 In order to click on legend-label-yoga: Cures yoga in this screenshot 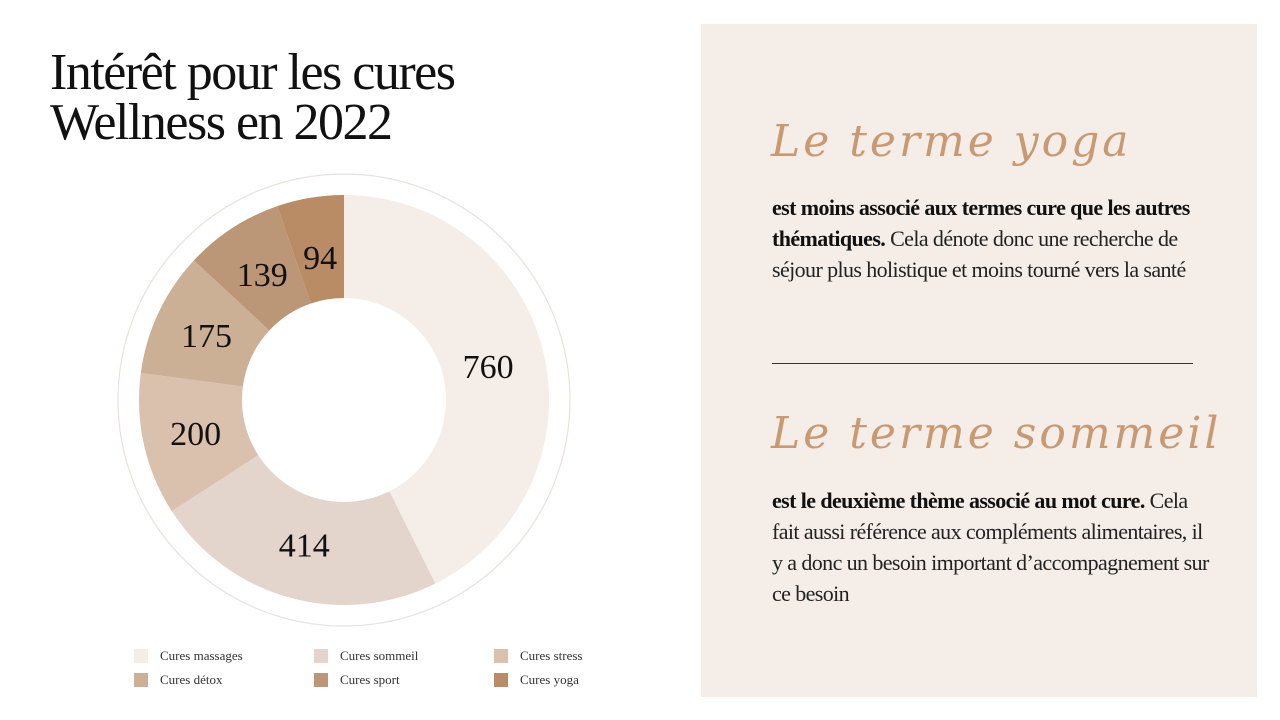, I will do `click(549, 679)`.